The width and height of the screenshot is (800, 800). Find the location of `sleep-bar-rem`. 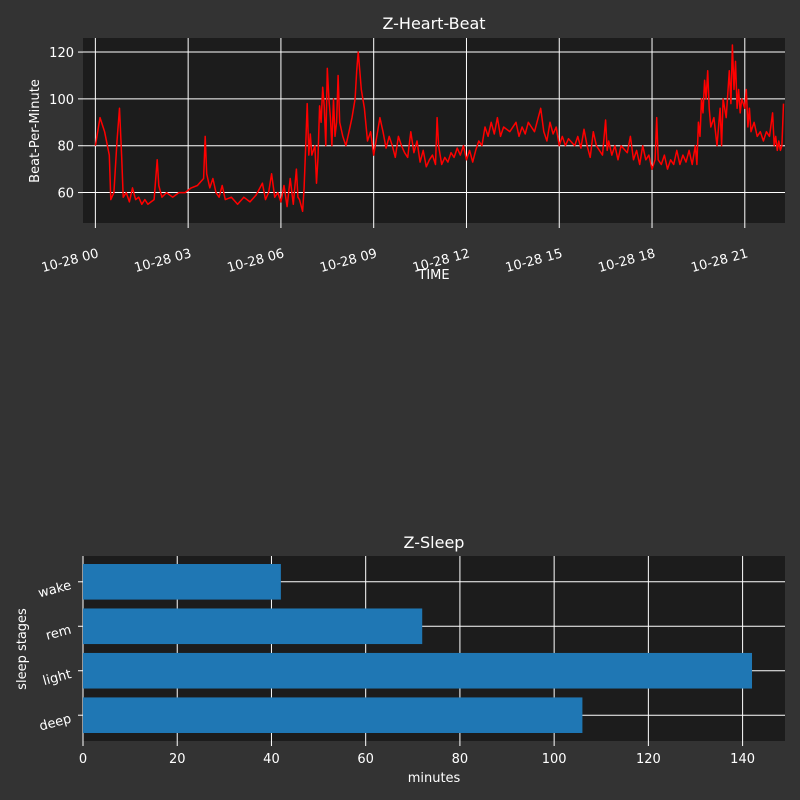

sleep-bar-rem is located at coordinates (253, 626).